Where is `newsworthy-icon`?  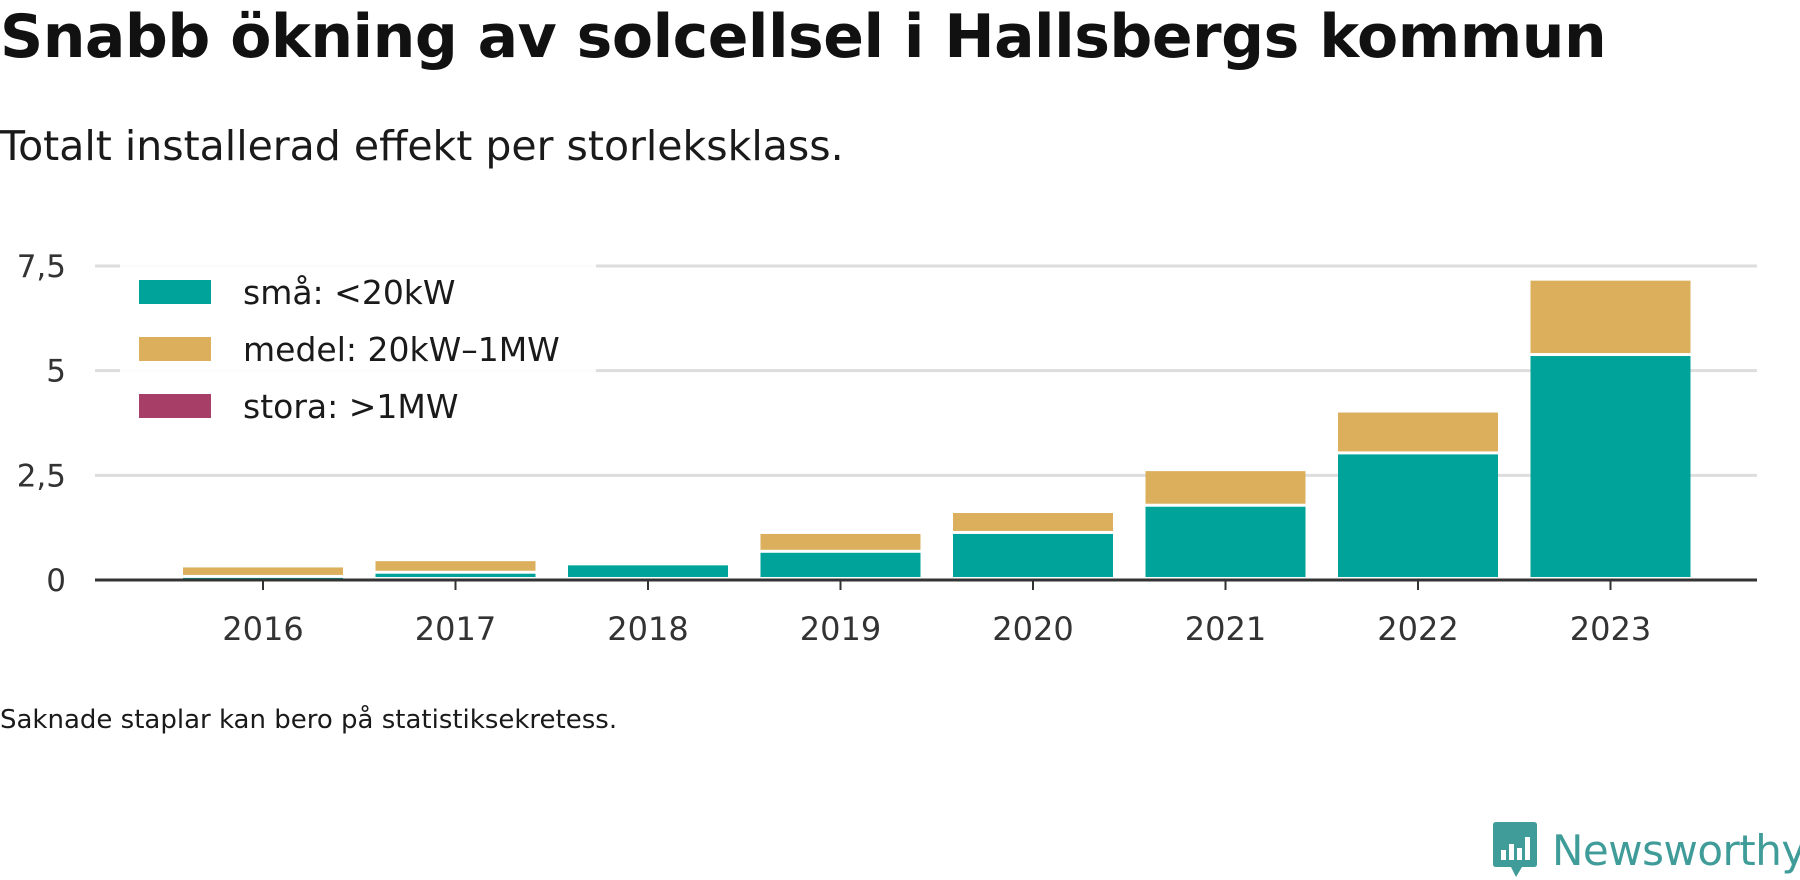 newsworthy-icon is located at coordinates (1515, 849).